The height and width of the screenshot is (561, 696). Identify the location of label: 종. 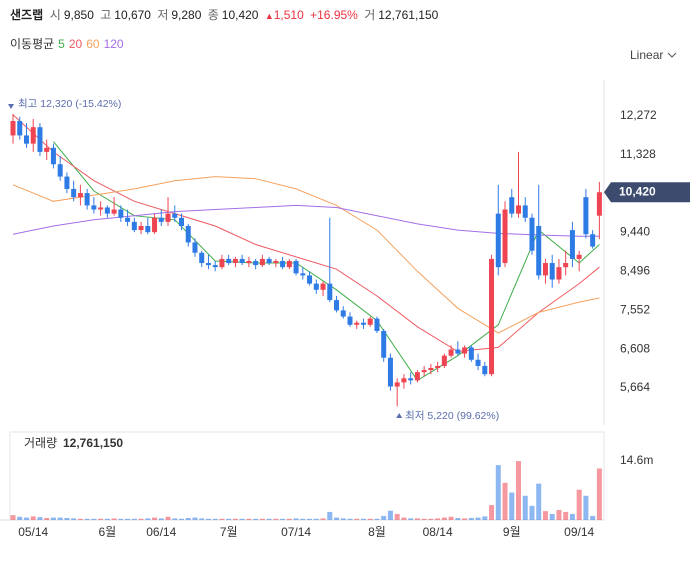
(213, 15).